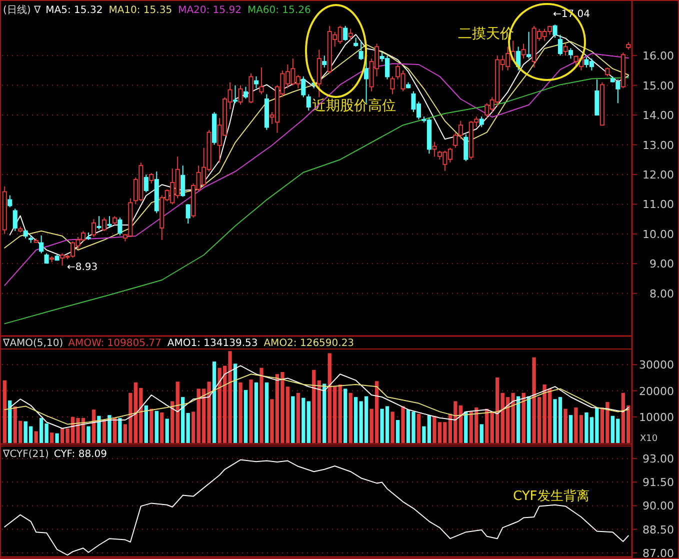 The image size is (679, 559). I want to click on y-tick-label: 8.00, so click(662, 293).